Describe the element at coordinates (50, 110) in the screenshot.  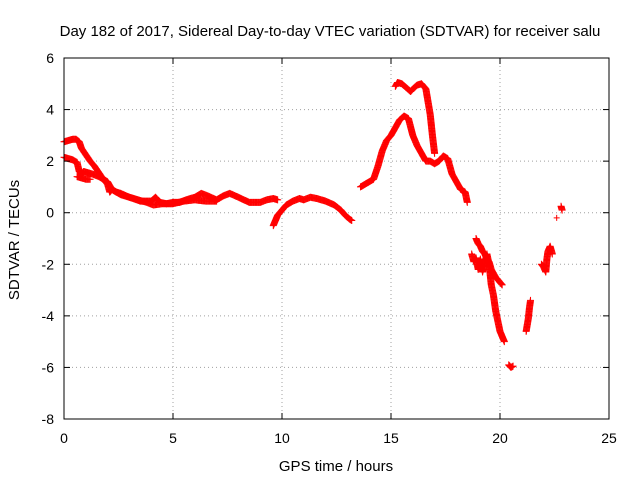
I see `y-tick-label: 4` at that location.